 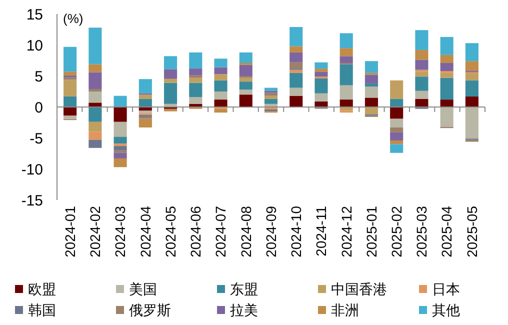 I want to click on y-tick-label: 5, so click(x=38, y=77).